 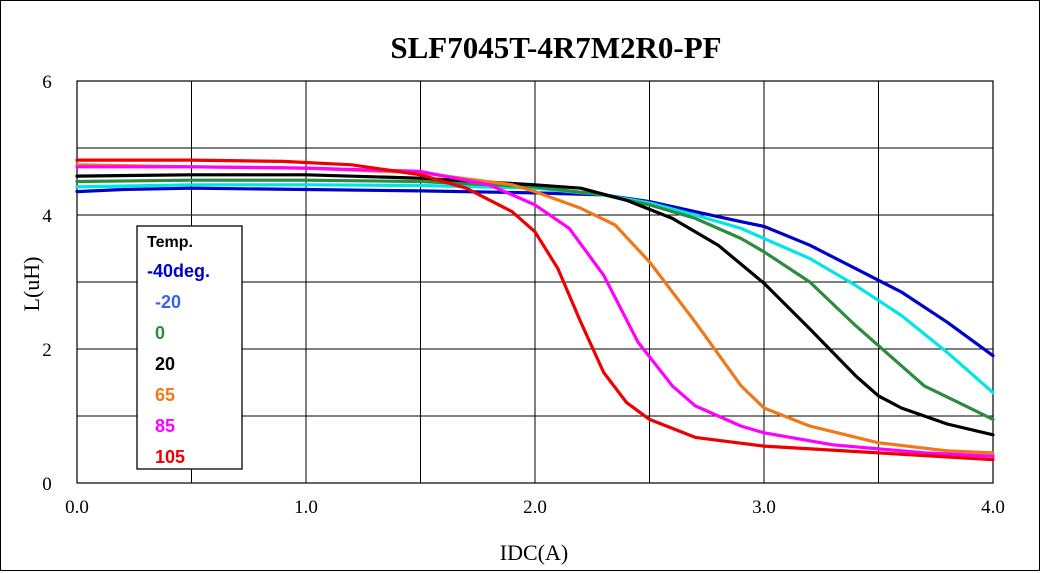 I want to click on legend: Temp. -40deg. -20 0 20 65 85 105, so click(x=189, y=347).